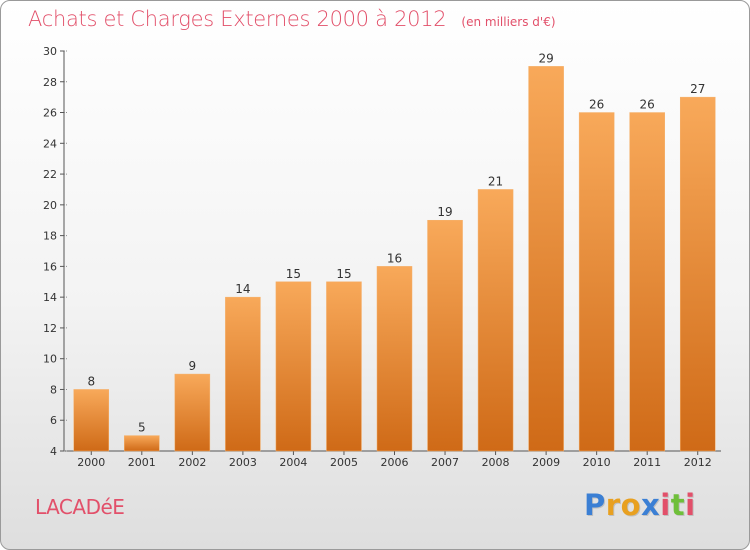  I want to click on data-label: 27, so click(697, 89).